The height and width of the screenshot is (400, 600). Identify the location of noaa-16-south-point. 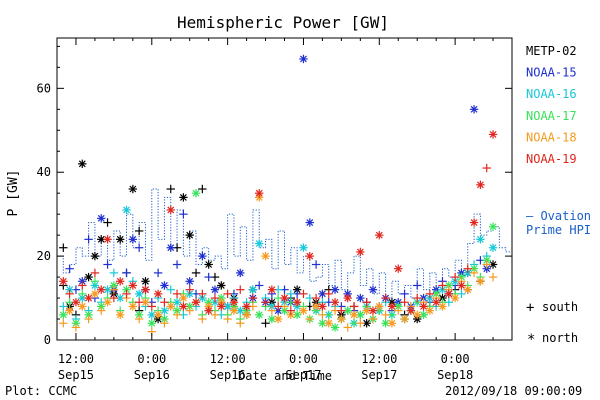
(170, 289).